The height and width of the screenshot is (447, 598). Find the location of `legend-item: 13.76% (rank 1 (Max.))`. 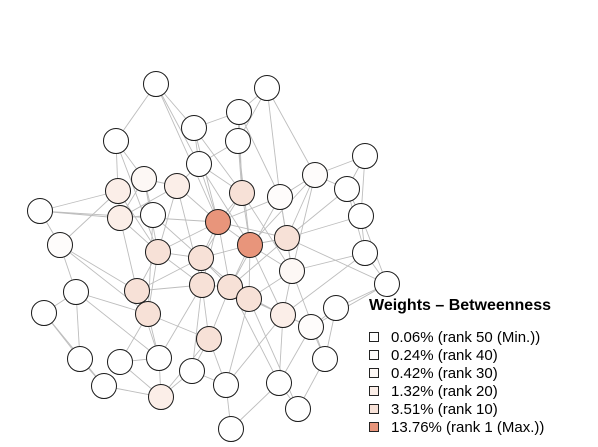

legend-item: 13.76% (rank 1 (Max.)) is located at coordinates (481, 427).